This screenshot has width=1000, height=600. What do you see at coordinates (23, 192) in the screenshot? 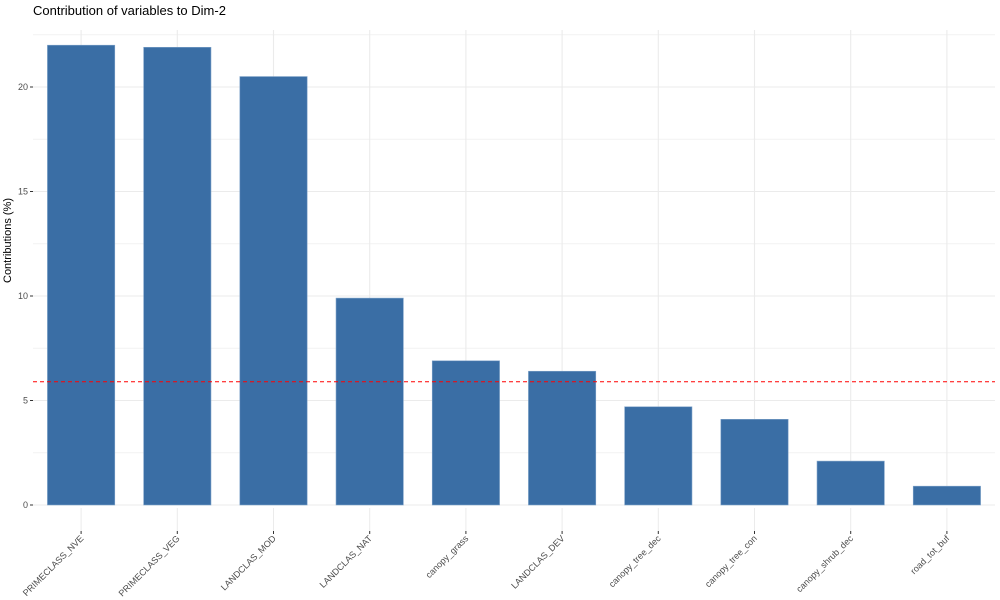
I see `svg-text: 15` at bounding box center [23, 192].